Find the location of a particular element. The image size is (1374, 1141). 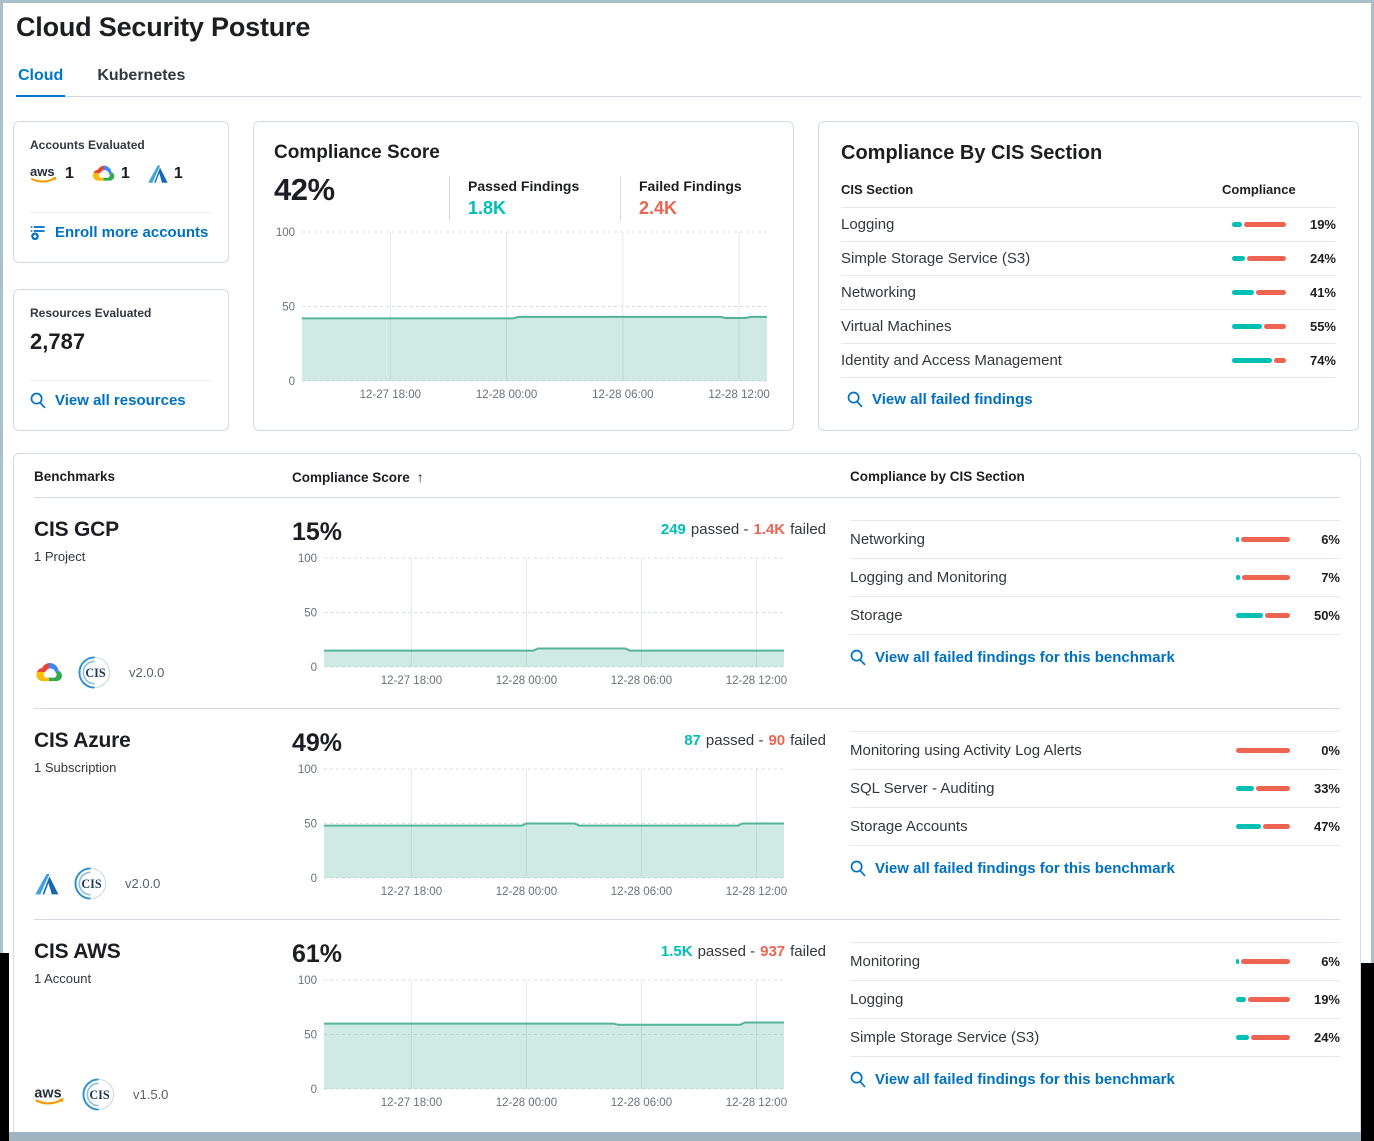

svg-text: 100 is located at coordinates (307, 981).